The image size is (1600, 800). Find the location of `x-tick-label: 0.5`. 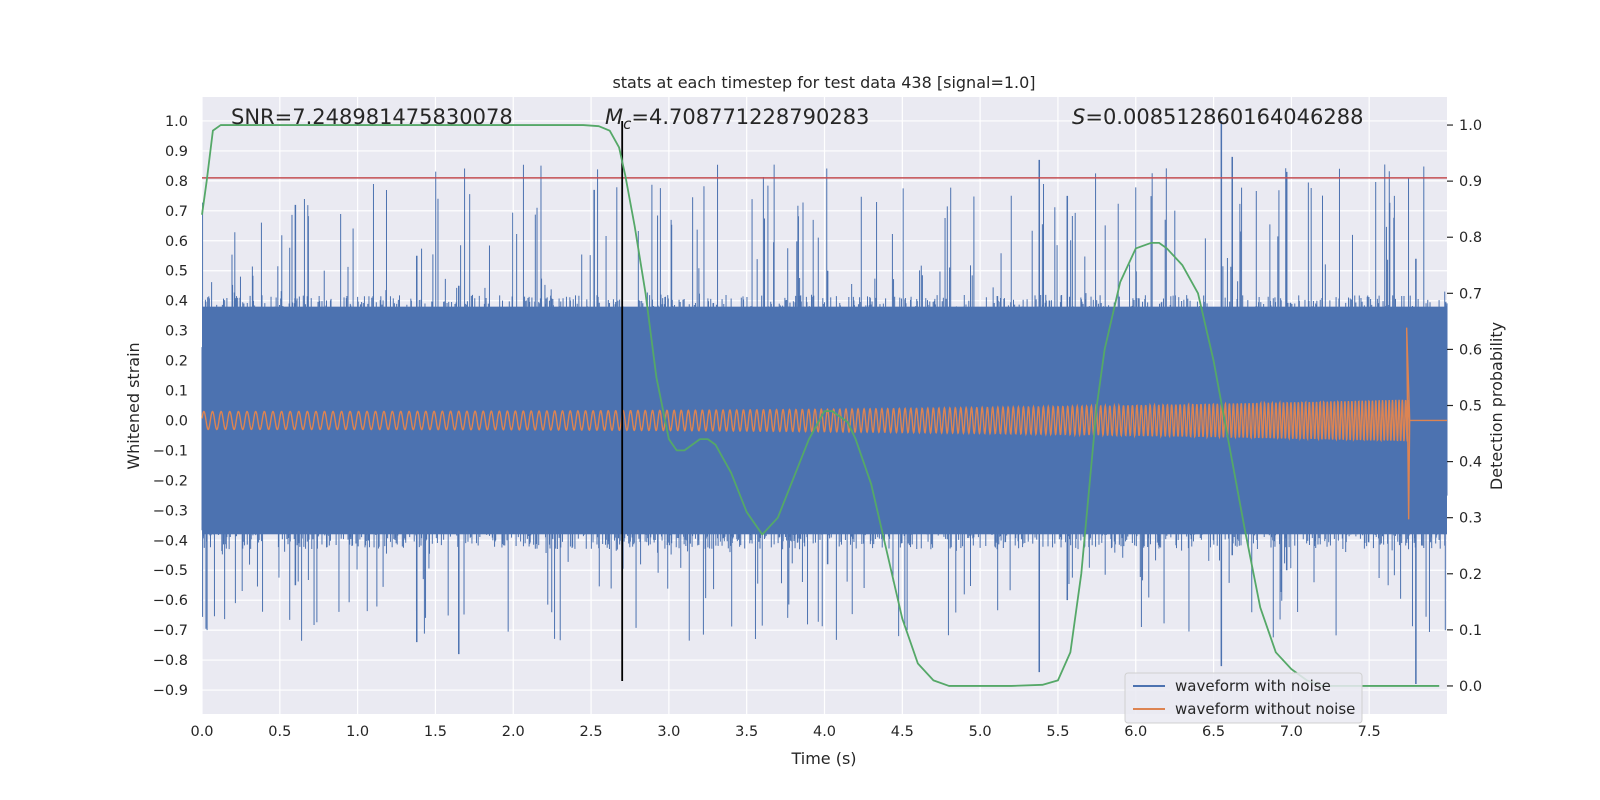

x-tick-label: 0.5 is located at coordinates (279, 732).